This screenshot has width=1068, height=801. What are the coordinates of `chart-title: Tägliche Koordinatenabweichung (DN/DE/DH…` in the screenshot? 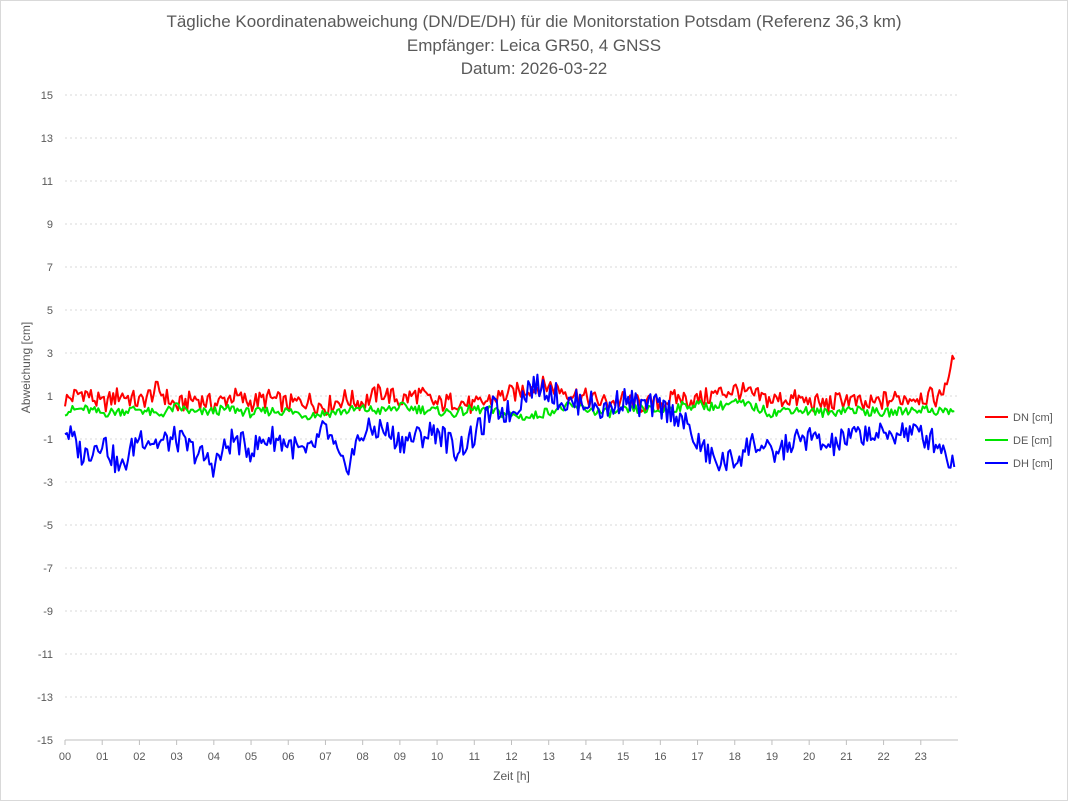 It's located at (534, 21).